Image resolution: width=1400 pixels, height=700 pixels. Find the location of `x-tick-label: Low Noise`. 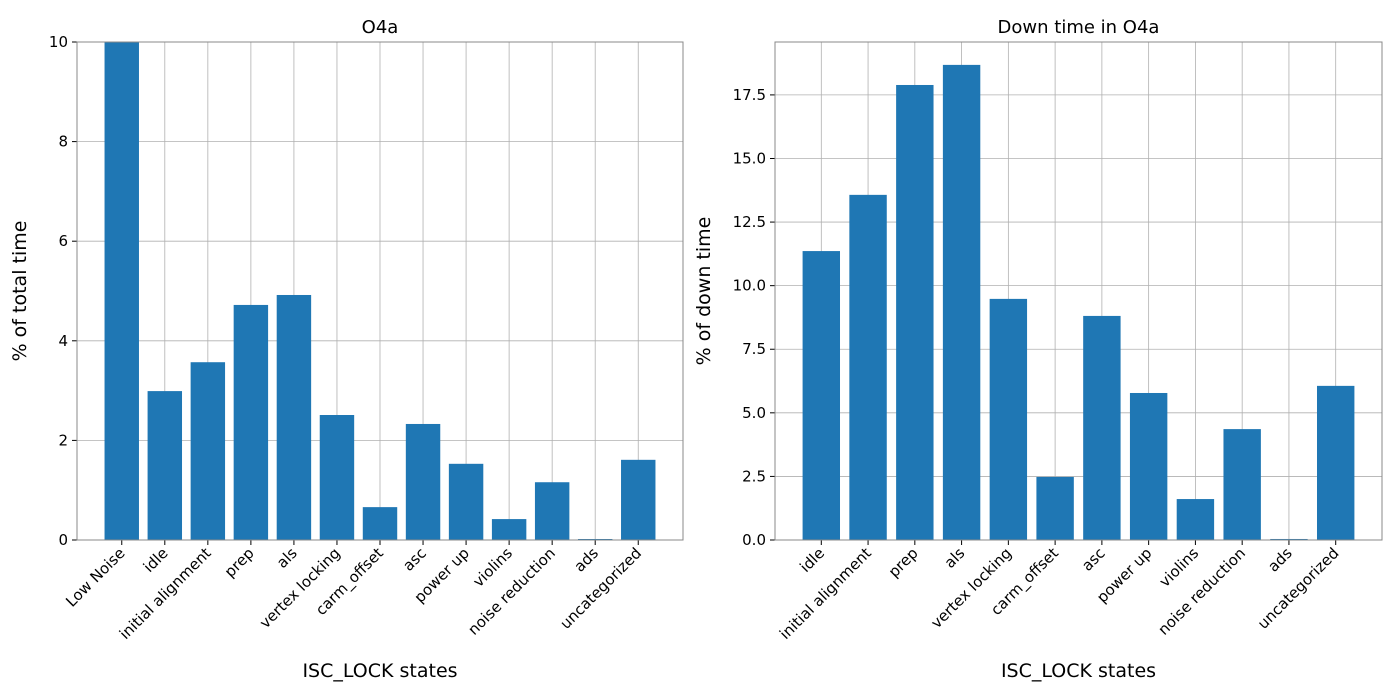

x-tick-label: Low Noise is located at coordinates (95, 577).